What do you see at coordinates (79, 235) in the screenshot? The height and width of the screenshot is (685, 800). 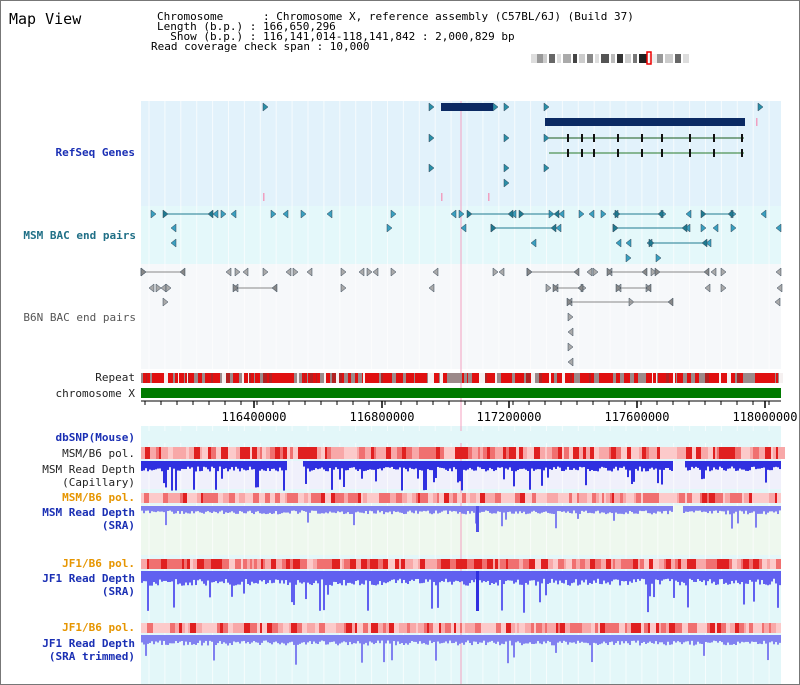 I see `track-label-msm-bac: MSM BAC end pairs` at bounding box center [79, 235].